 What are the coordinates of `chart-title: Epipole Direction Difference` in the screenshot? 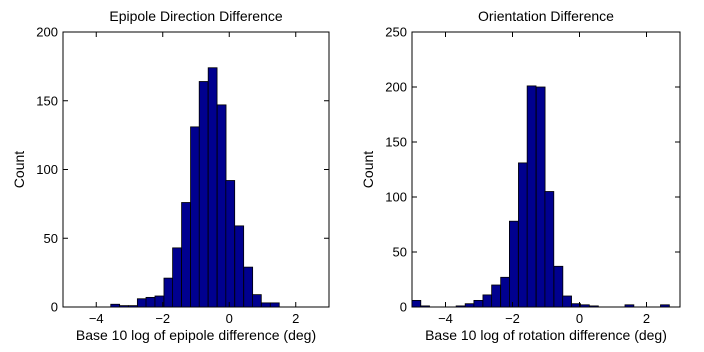 It's located at (195, 16).